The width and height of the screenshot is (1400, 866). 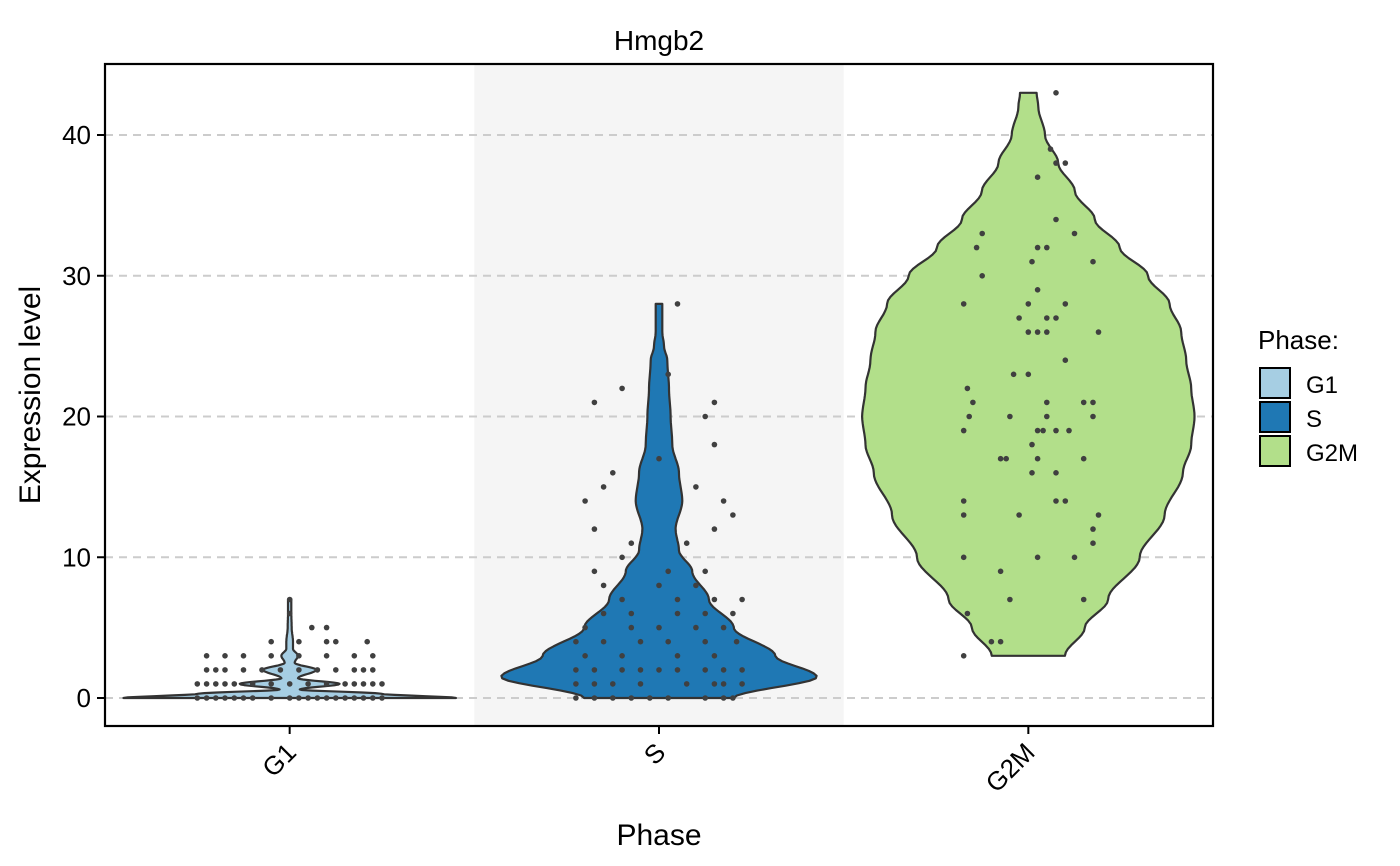 I want to click on legend-key-g2m, so click(x=1275, y=451).